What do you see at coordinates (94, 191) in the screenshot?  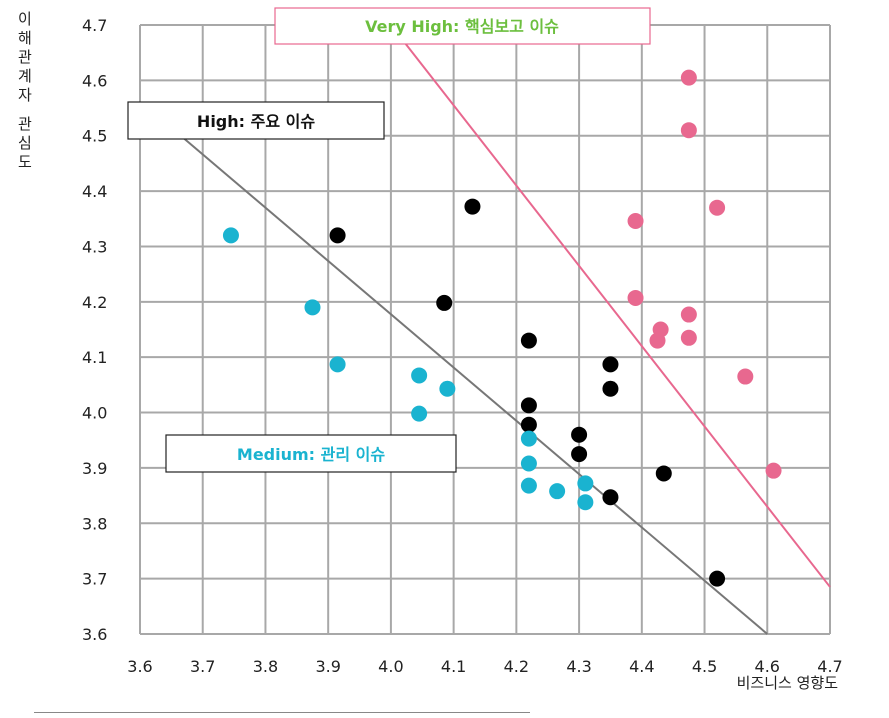 I see `y-tick-label: 4.4` at bounding box center [94, 191].